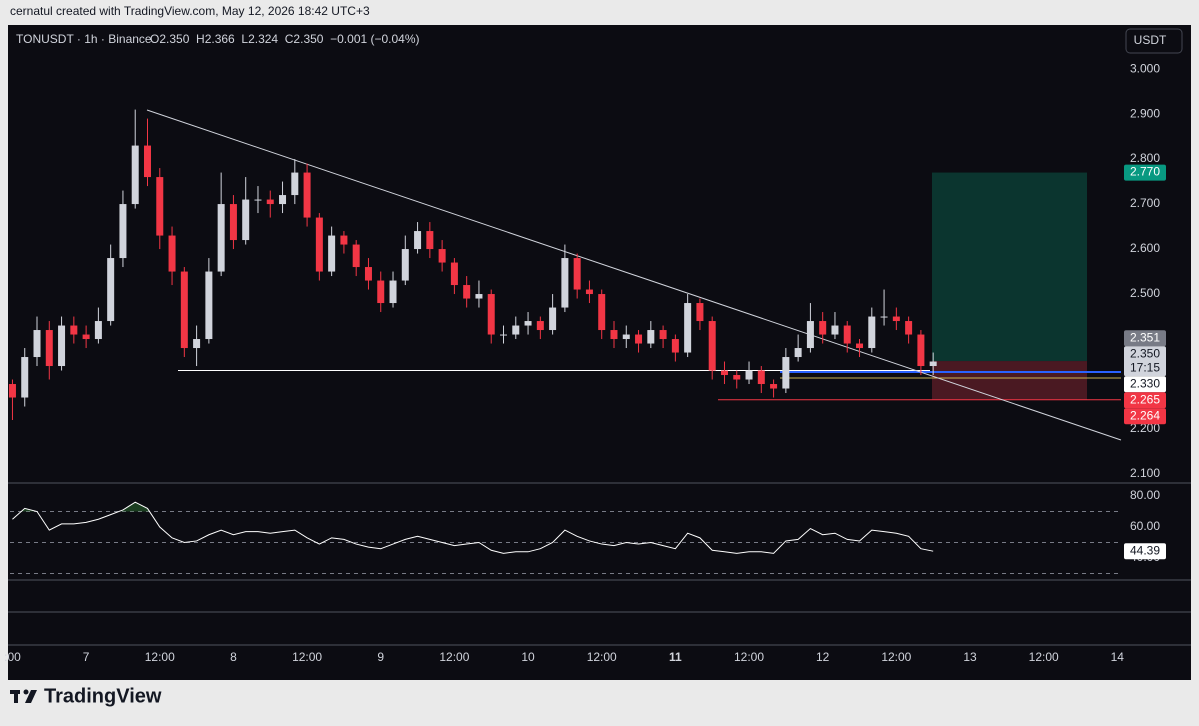 The height and width of the screenshot is (726, 1199). What do you see at coordinates (473, 527) in the screenshot?
I see `rsi-line` at bounding box center [473, 527].